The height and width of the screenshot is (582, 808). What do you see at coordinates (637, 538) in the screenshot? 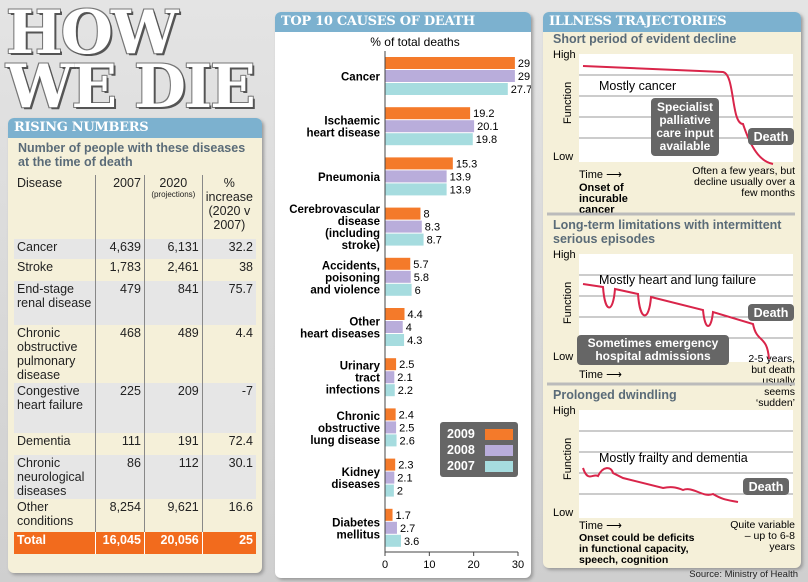
I see `onset-label: Onset could be deficits` at bounding box center [637, 538].